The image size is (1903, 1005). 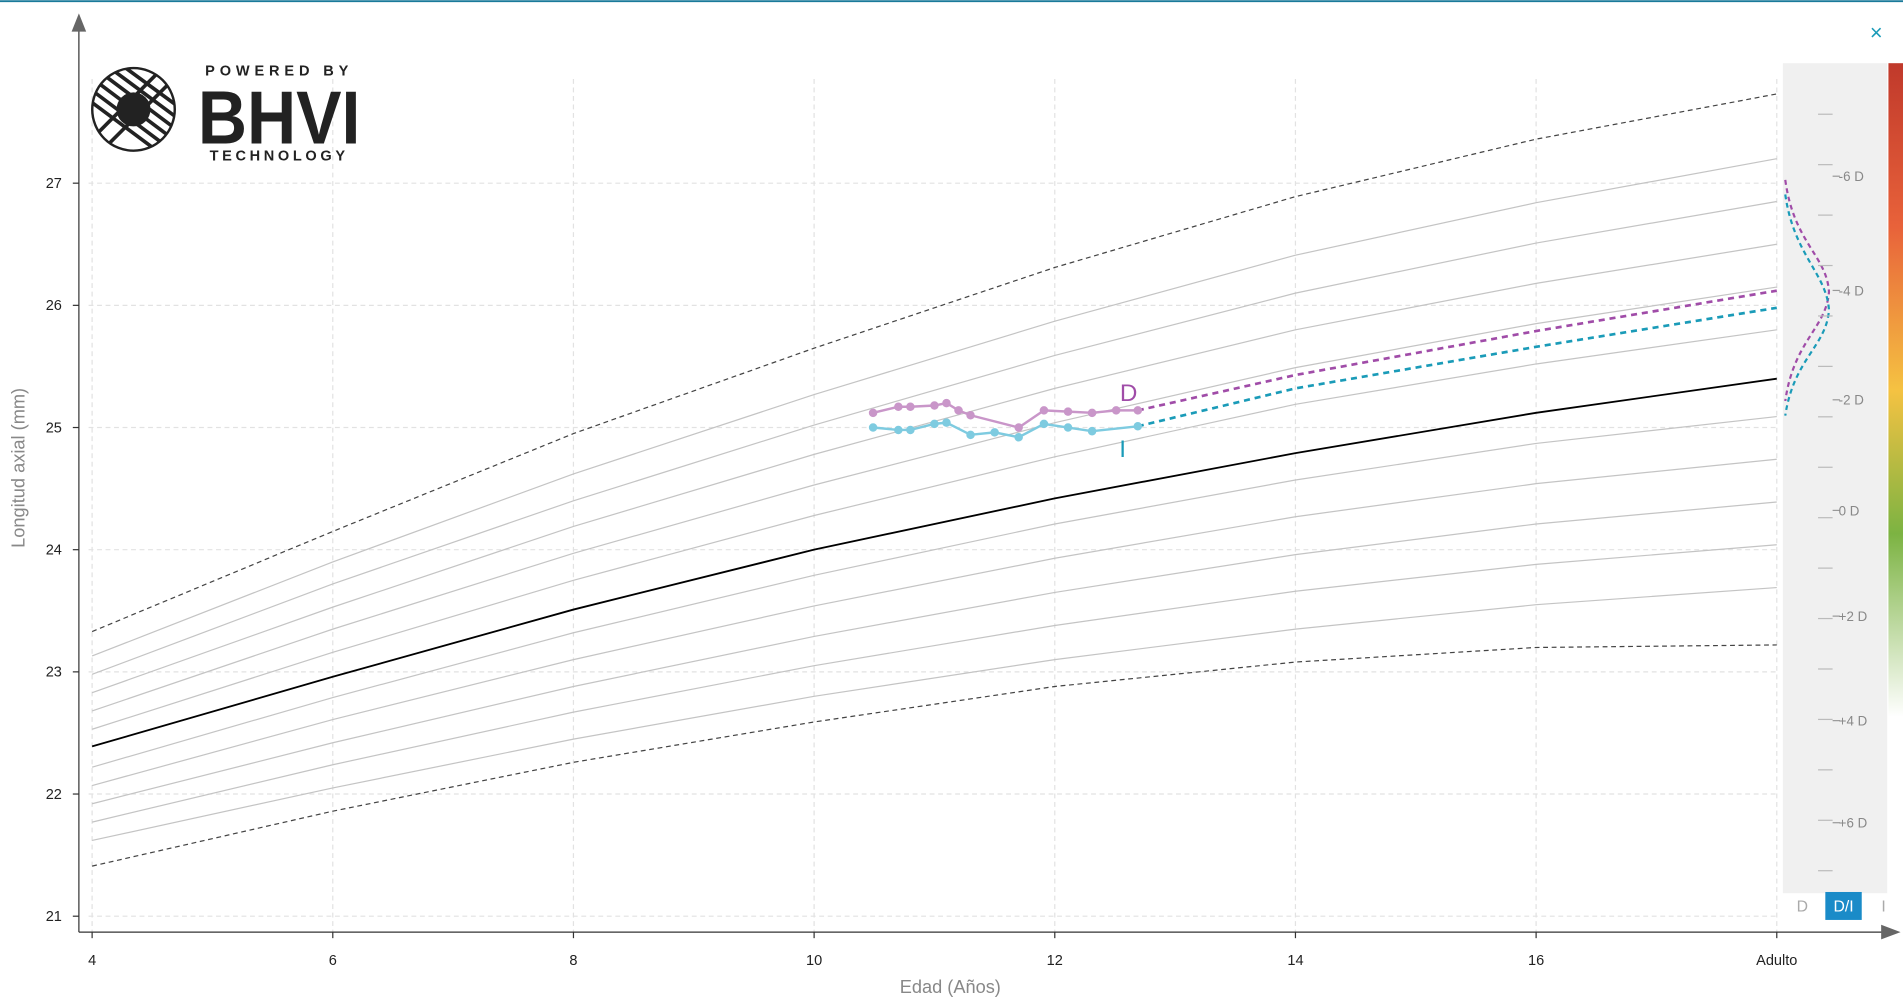 I want to click on distribution-i, so click(x=1807, y=305).